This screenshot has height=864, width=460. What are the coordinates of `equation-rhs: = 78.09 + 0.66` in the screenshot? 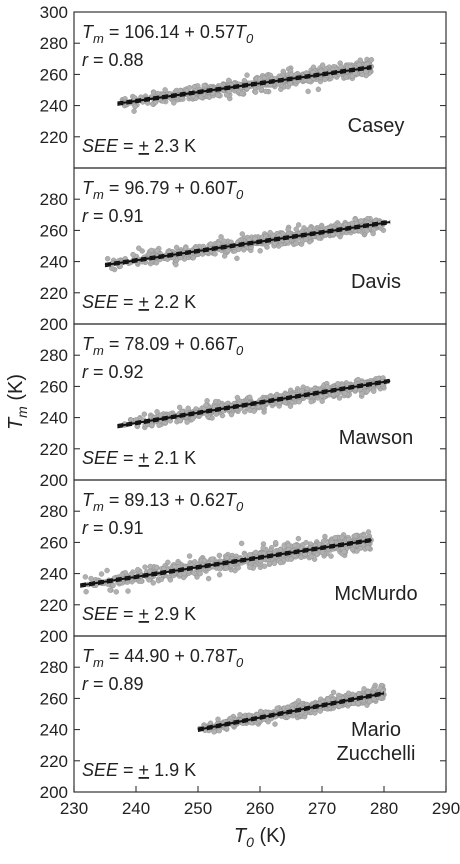 It's located at (164, 344).